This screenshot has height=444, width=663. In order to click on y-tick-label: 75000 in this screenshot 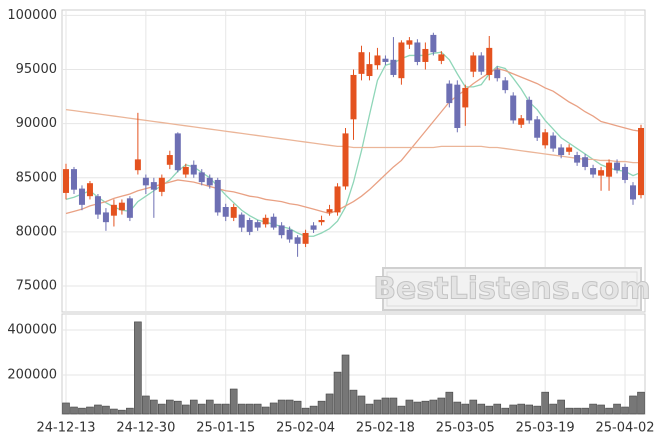, I will do `click(36, 286)`.